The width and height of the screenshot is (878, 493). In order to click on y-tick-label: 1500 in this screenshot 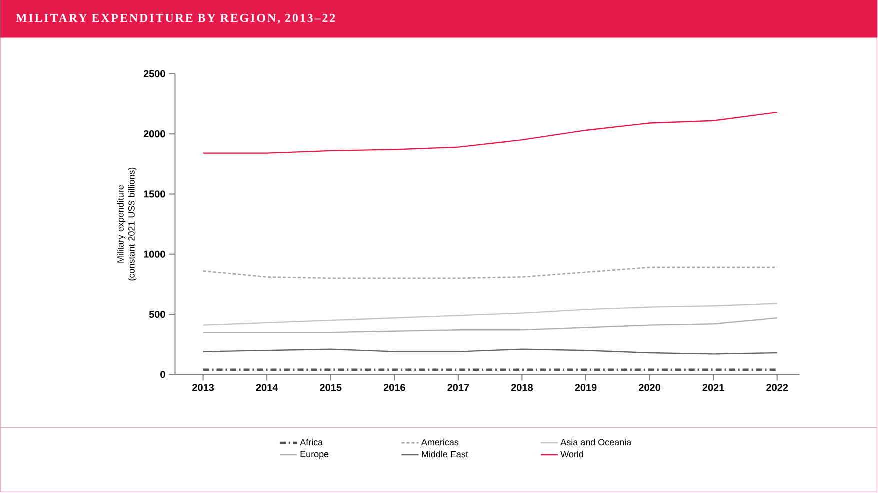, I will do `click(155, 194)`.